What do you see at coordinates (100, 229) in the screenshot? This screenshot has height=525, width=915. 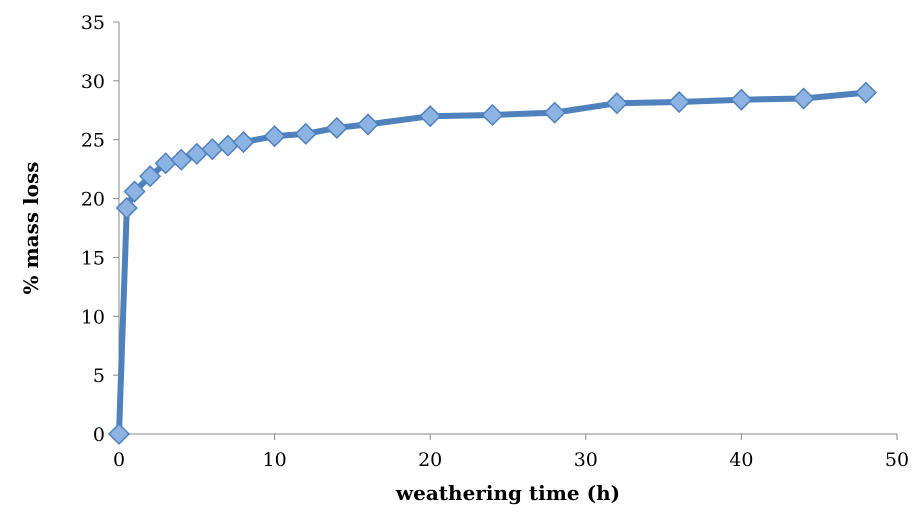 I see `y-ticks: 0 5 10 15 20 25 30 35` at bounding box center [100, 229].